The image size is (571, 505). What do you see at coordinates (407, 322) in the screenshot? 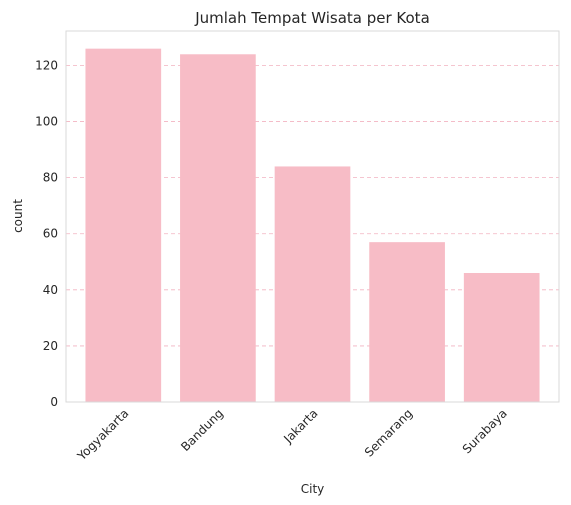
I see `bar-semarang` at bounding box center [407, 322].